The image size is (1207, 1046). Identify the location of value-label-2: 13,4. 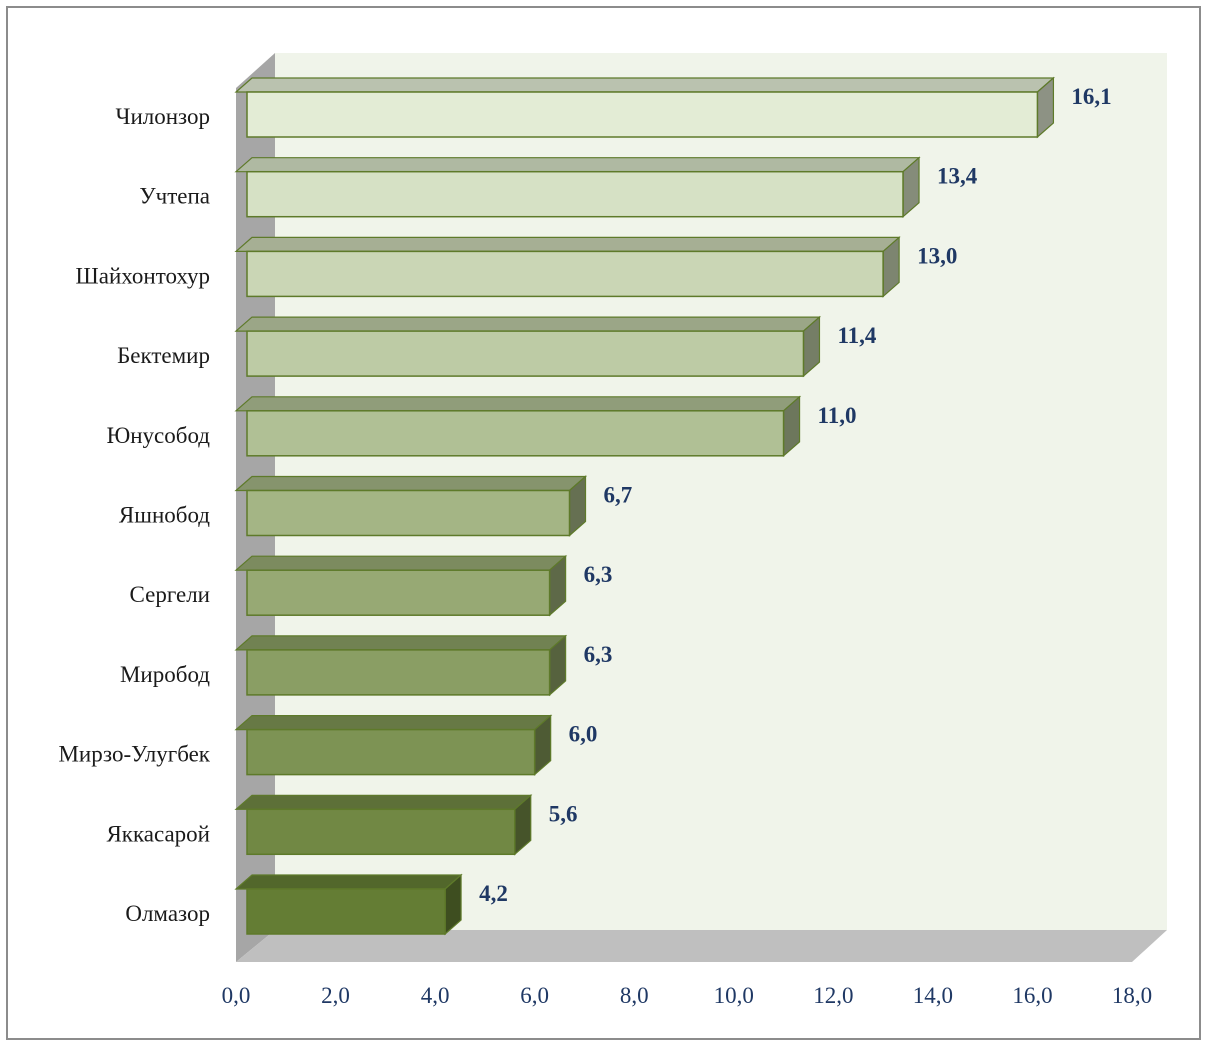
(957, 176).